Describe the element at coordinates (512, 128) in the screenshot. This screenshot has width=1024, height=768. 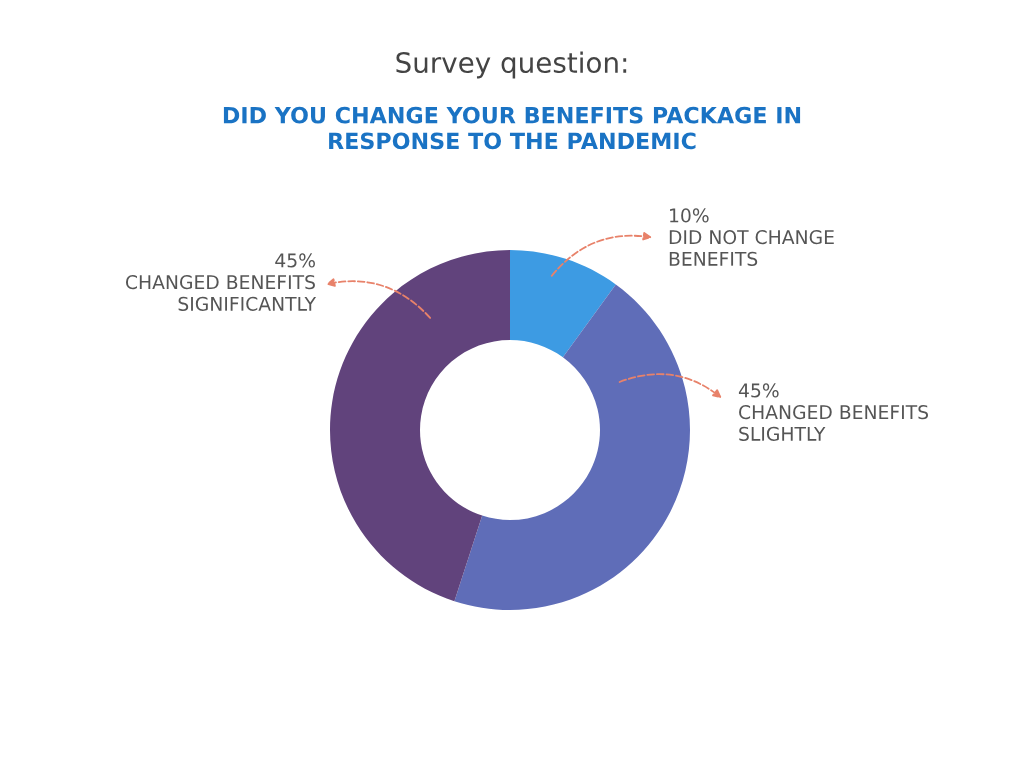
I see `chart-subtitle: DID YOU CHANGE YOUR BENEFITS PACKAGE IN RESPONSE TO THE PANDEMIC` at that location.